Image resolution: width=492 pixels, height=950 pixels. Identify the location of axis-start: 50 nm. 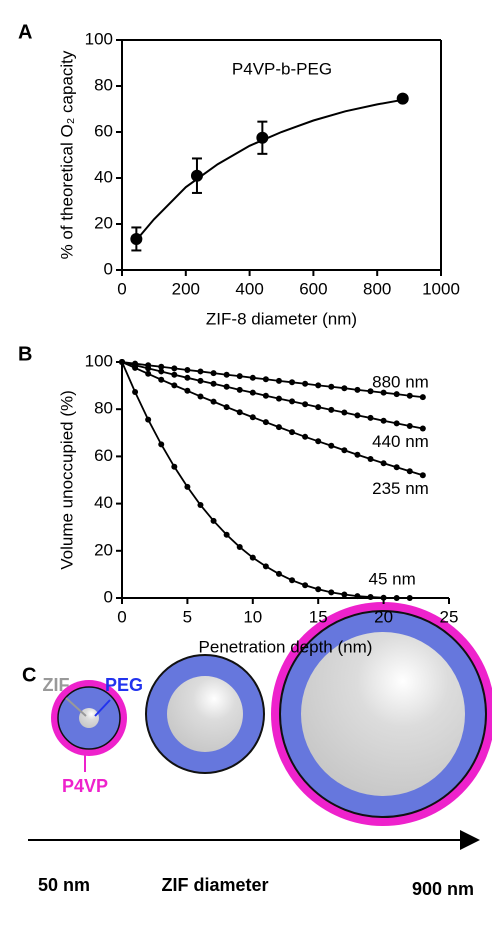
(64, 885).